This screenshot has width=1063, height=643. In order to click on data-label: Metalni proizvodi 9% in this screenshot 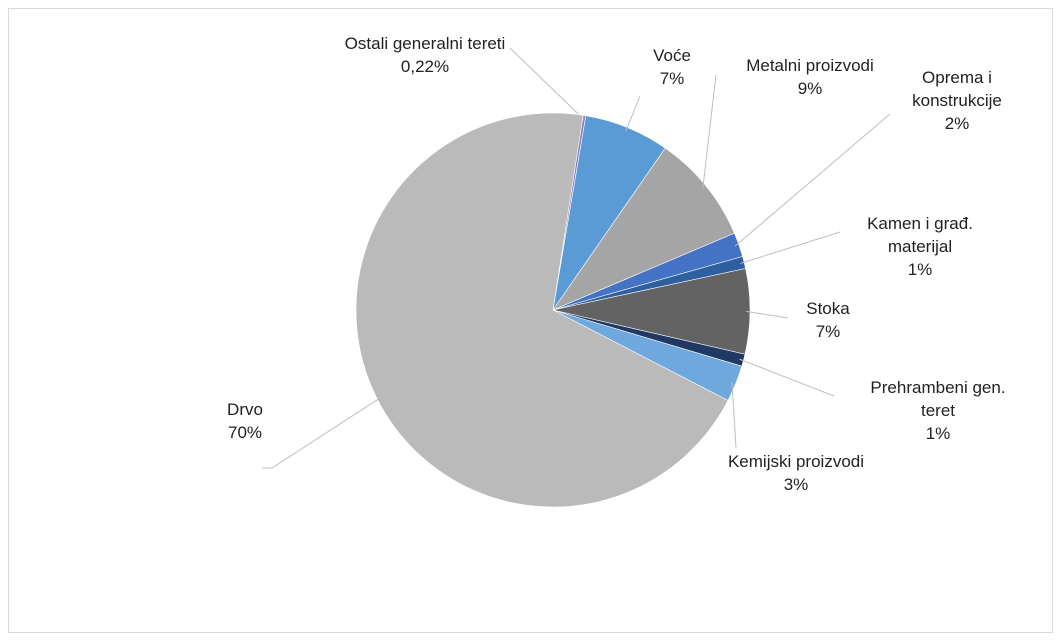, I will do `click(810, 77)`.